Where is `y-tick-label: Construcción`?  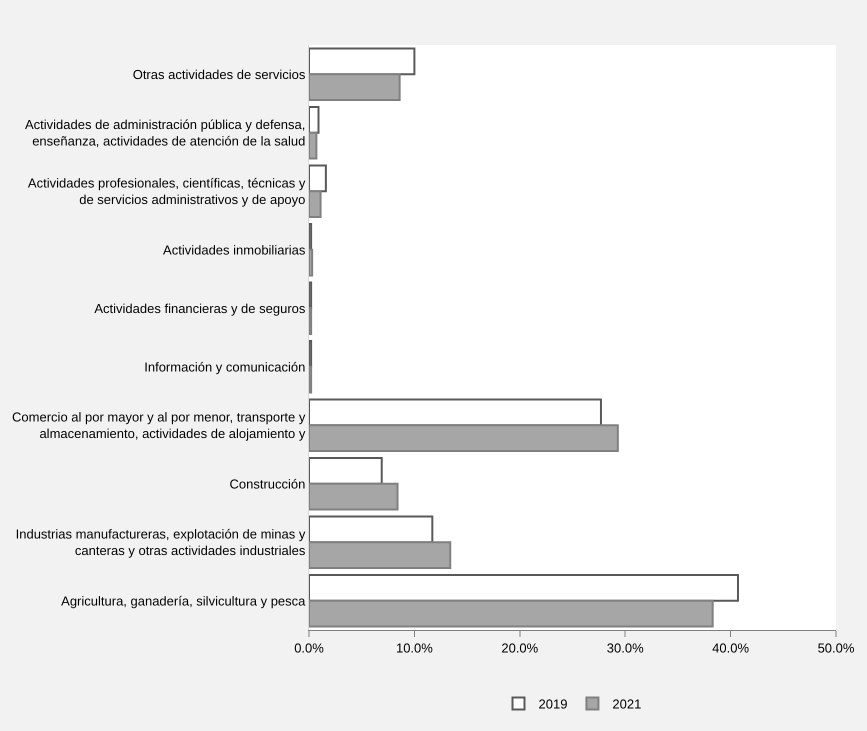 y-tick-label: Construcción is located at coordinates (268, 484).